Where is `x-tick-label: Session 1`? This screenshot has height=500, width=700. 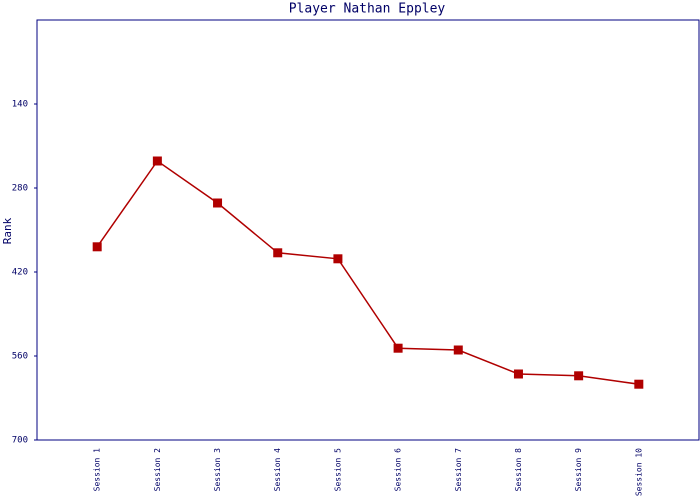 x-tick-label: Session 1 is located at coordinates (97, 470).